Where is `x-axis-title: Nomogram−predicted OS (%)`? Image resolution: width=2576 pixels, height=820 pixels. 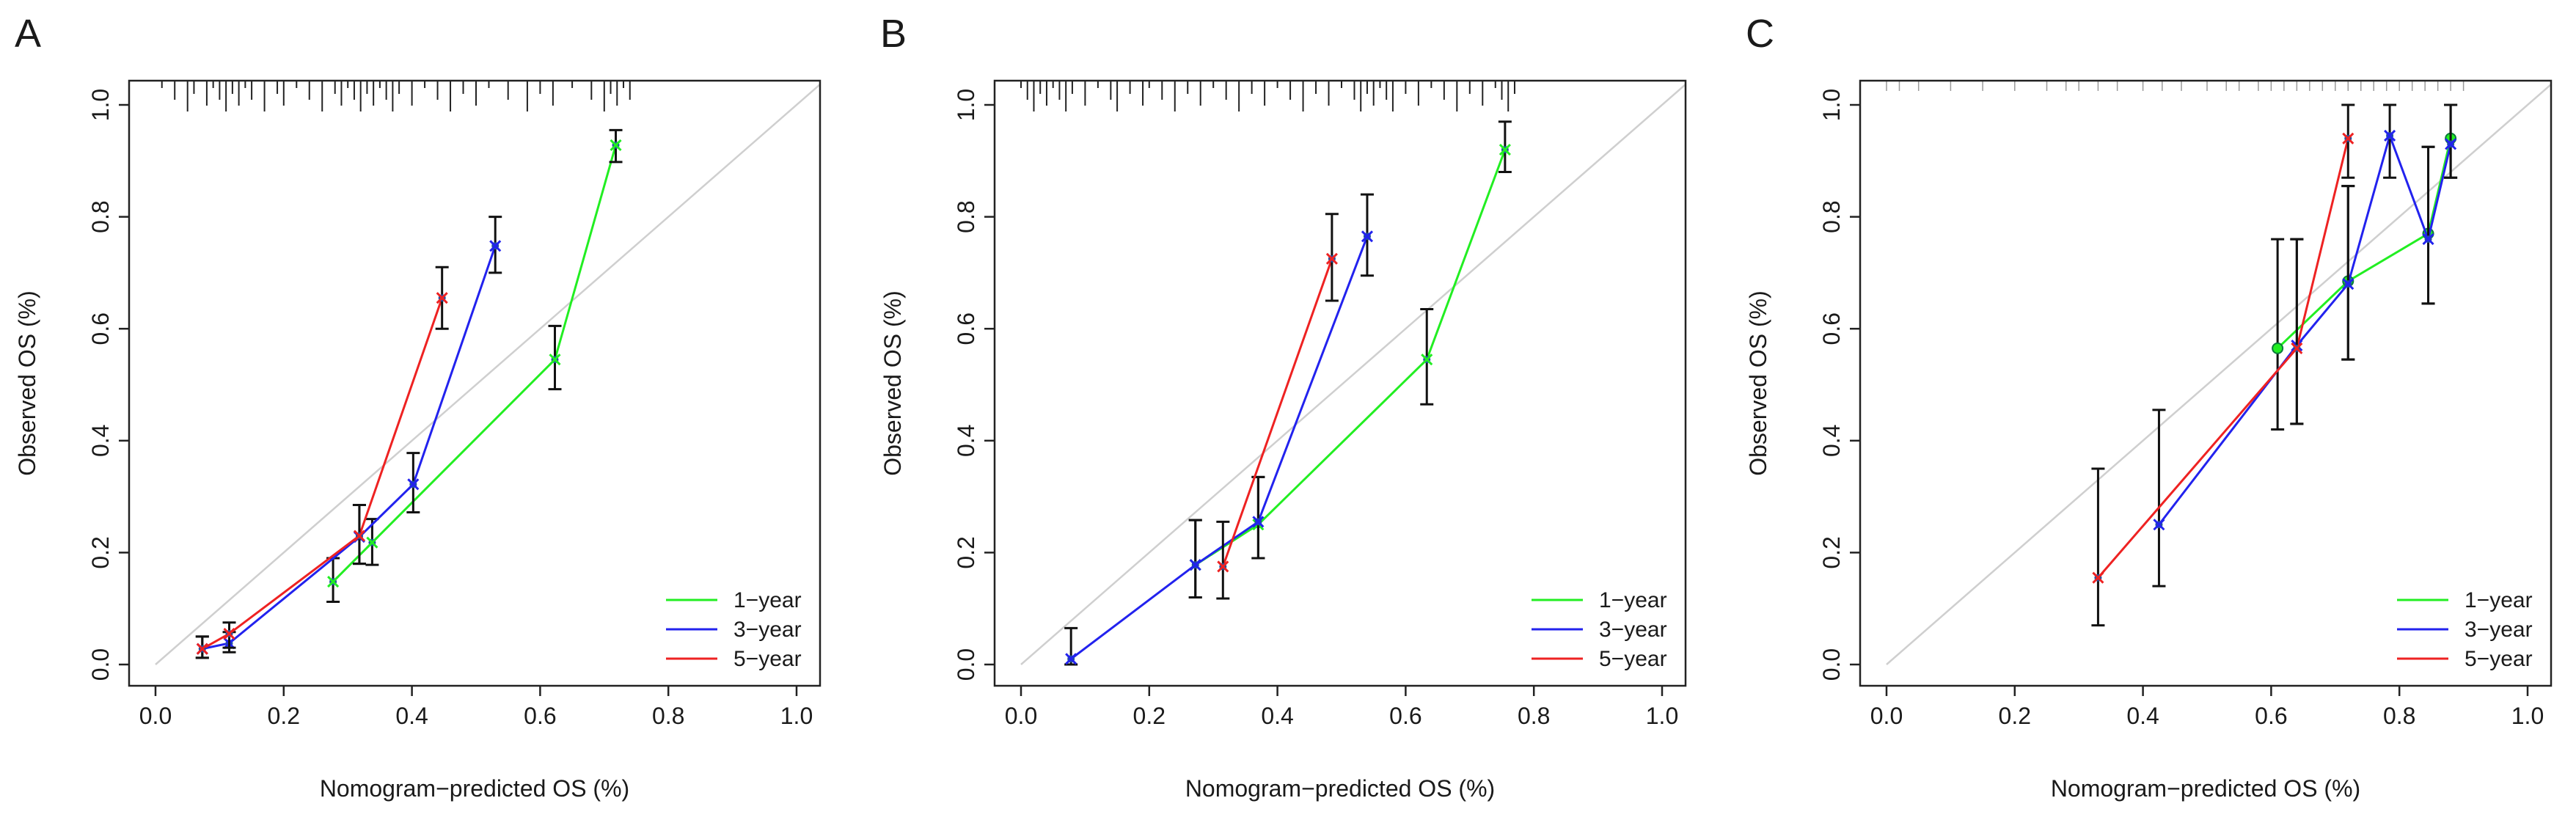 x-axis-title: Nomogram−predicted OS (%) is located at coordinates (2205, 789).